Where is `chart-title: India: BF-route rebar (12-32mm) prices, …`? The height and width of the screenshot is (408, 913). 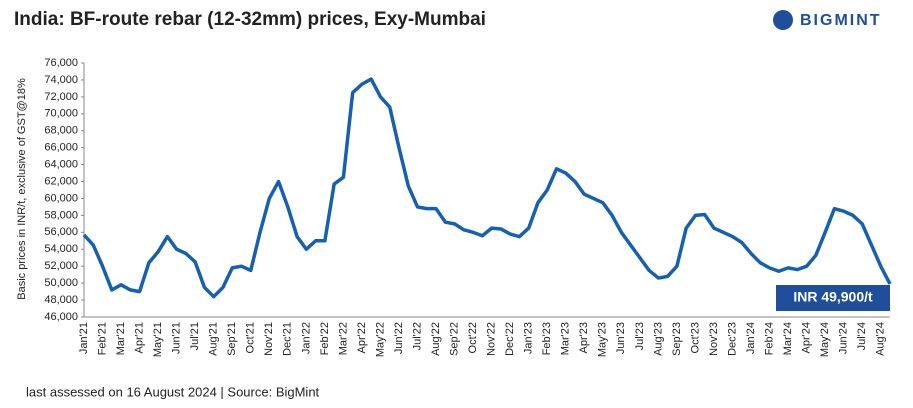 chart-title: India: BF-route rebar (12-32mm) prices, … is located at coordinates (250, 19).